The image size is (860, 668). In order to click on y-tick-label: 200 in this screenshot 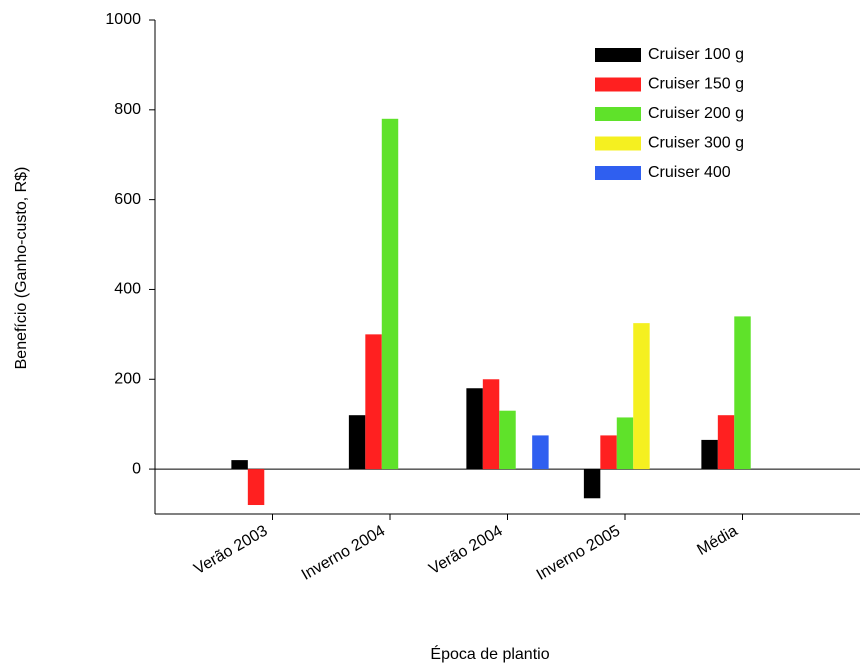, I will do `click(127, 378)`.